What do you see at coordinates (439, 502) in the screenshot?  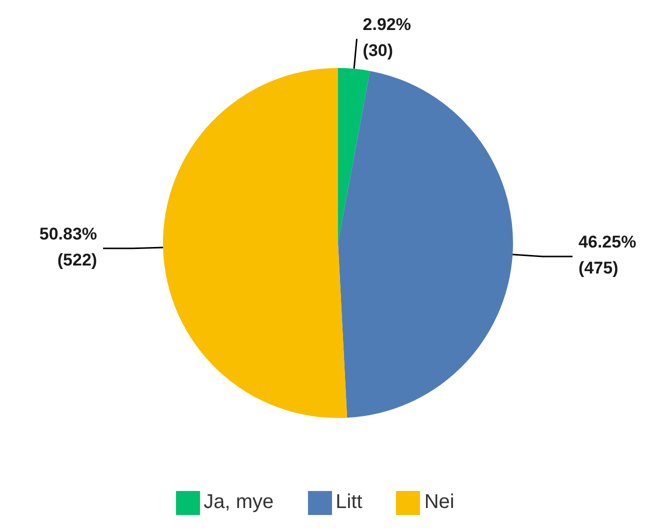 I see `legend-label: Nei` at bounding box center [439, 502].